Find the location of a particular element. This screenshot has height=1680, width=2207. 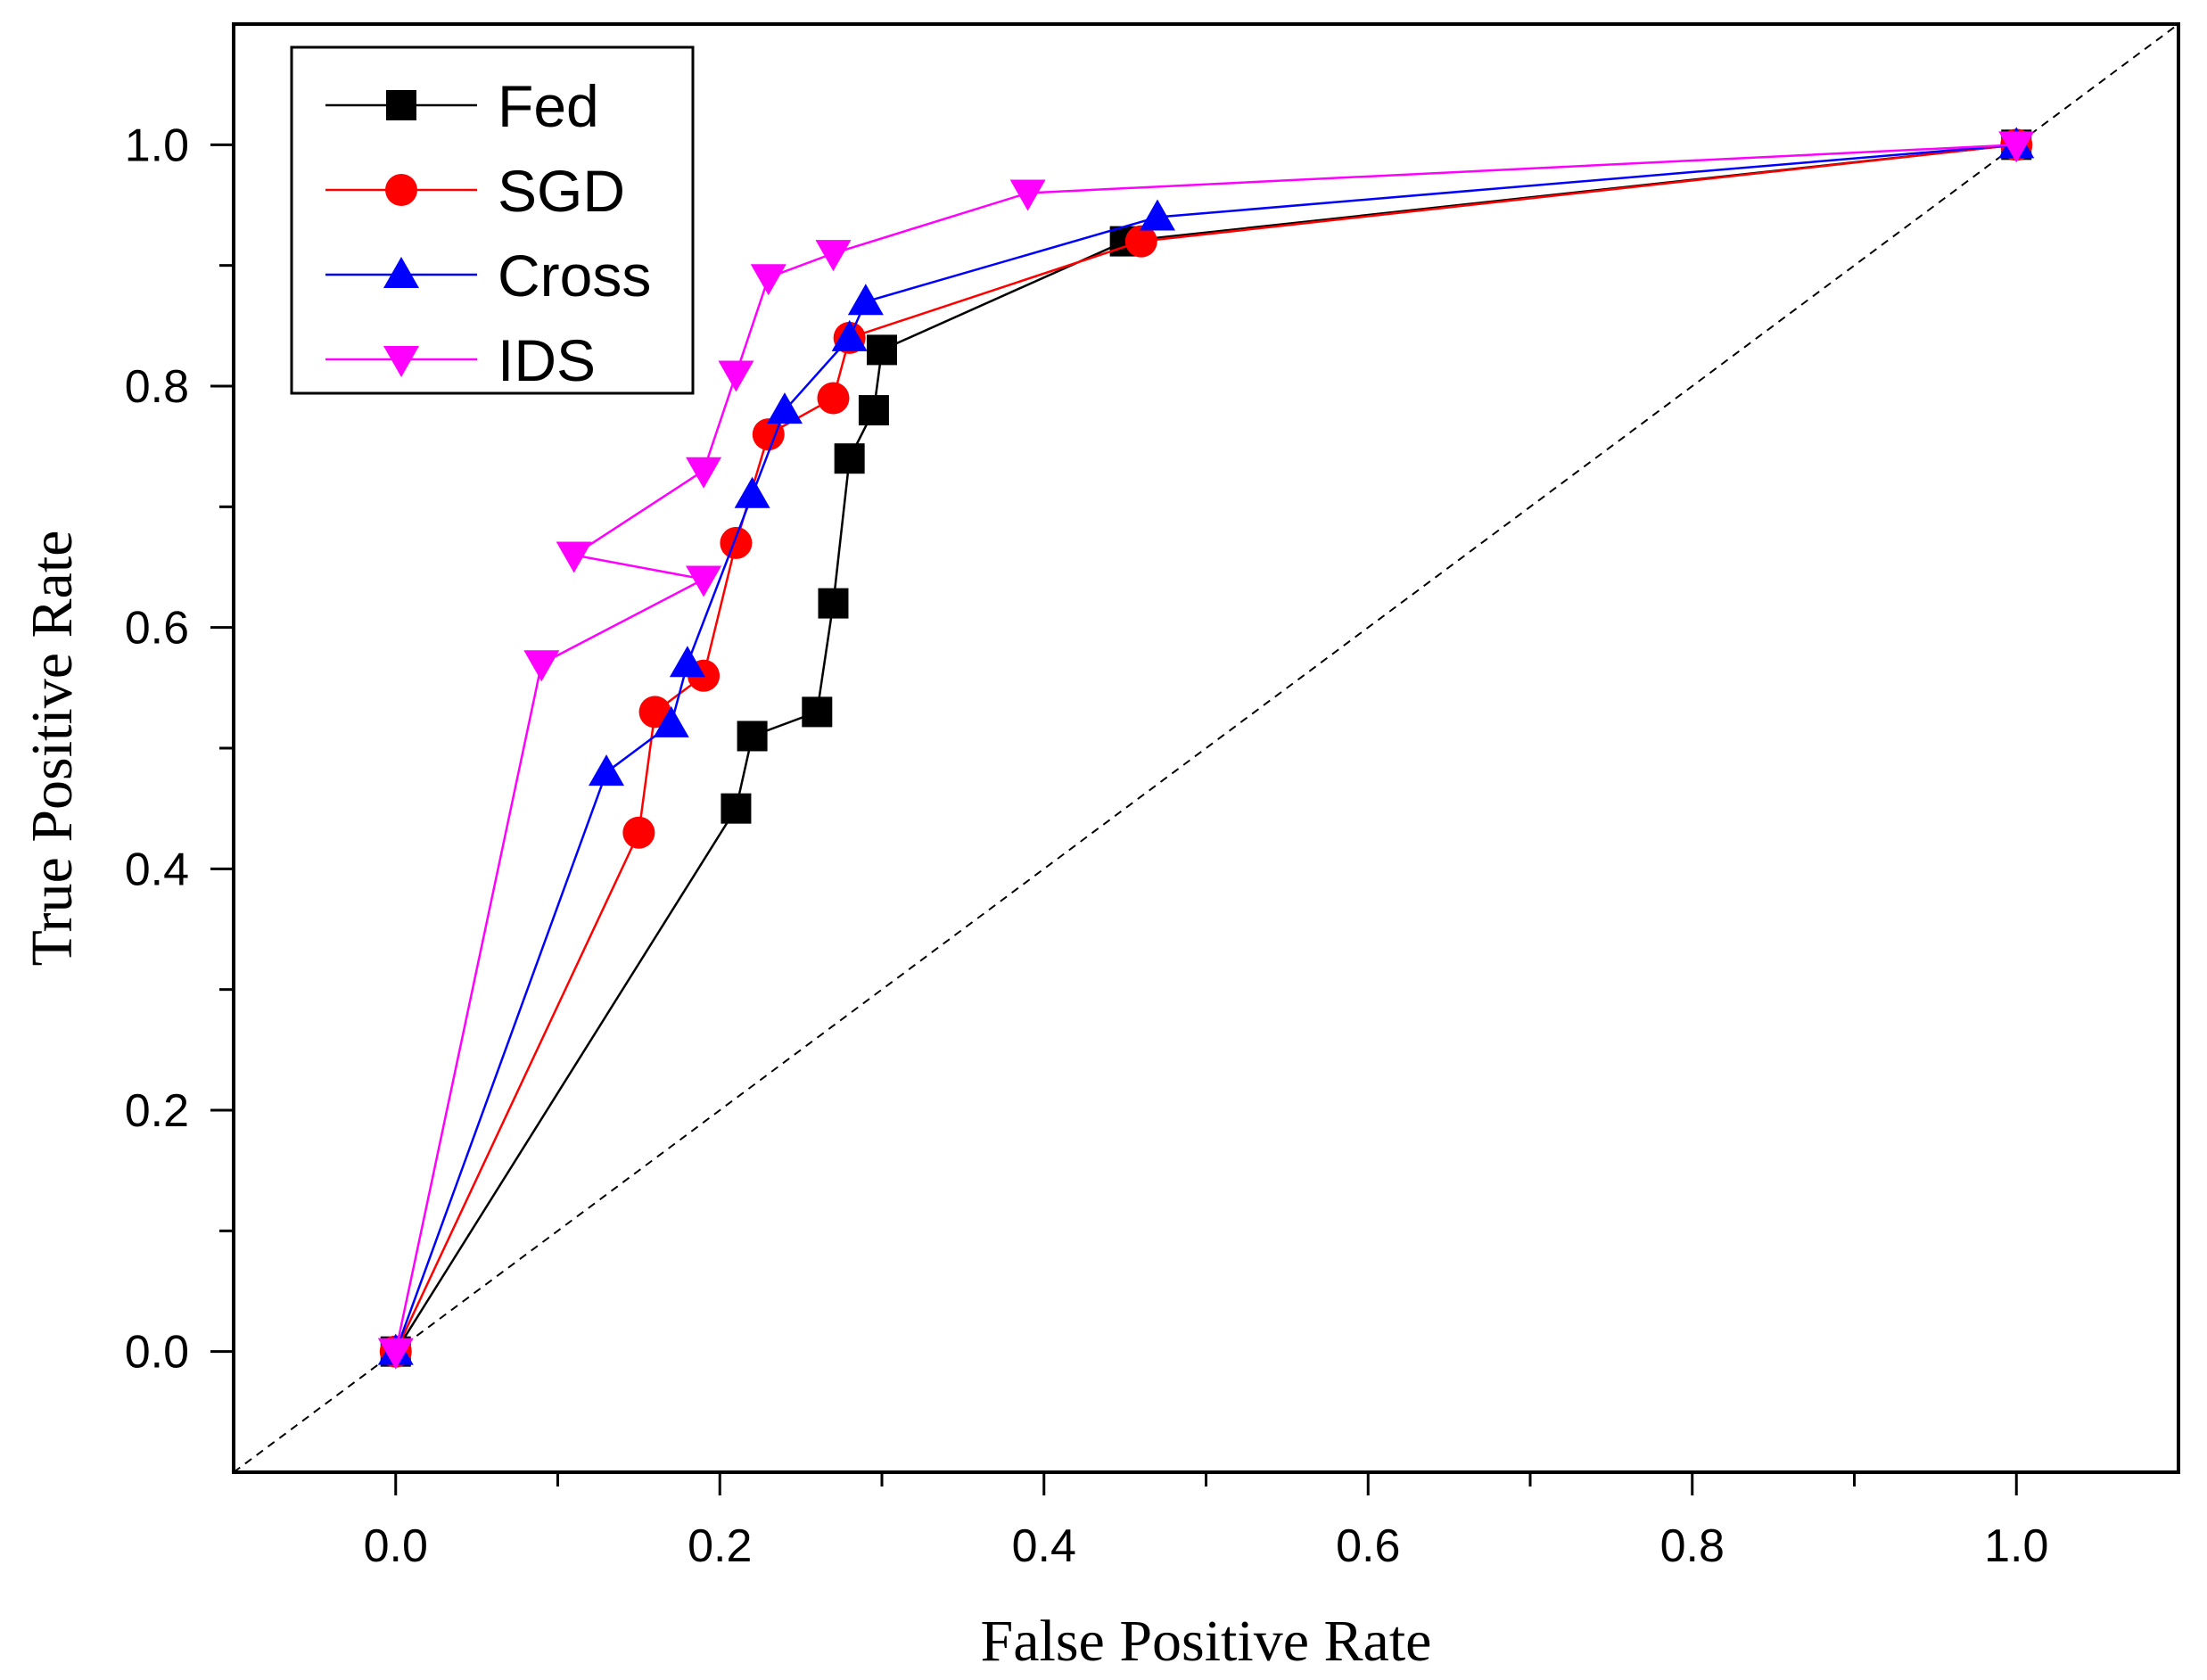

legend-label-cross: Cross is located at coordinates (575, 276).